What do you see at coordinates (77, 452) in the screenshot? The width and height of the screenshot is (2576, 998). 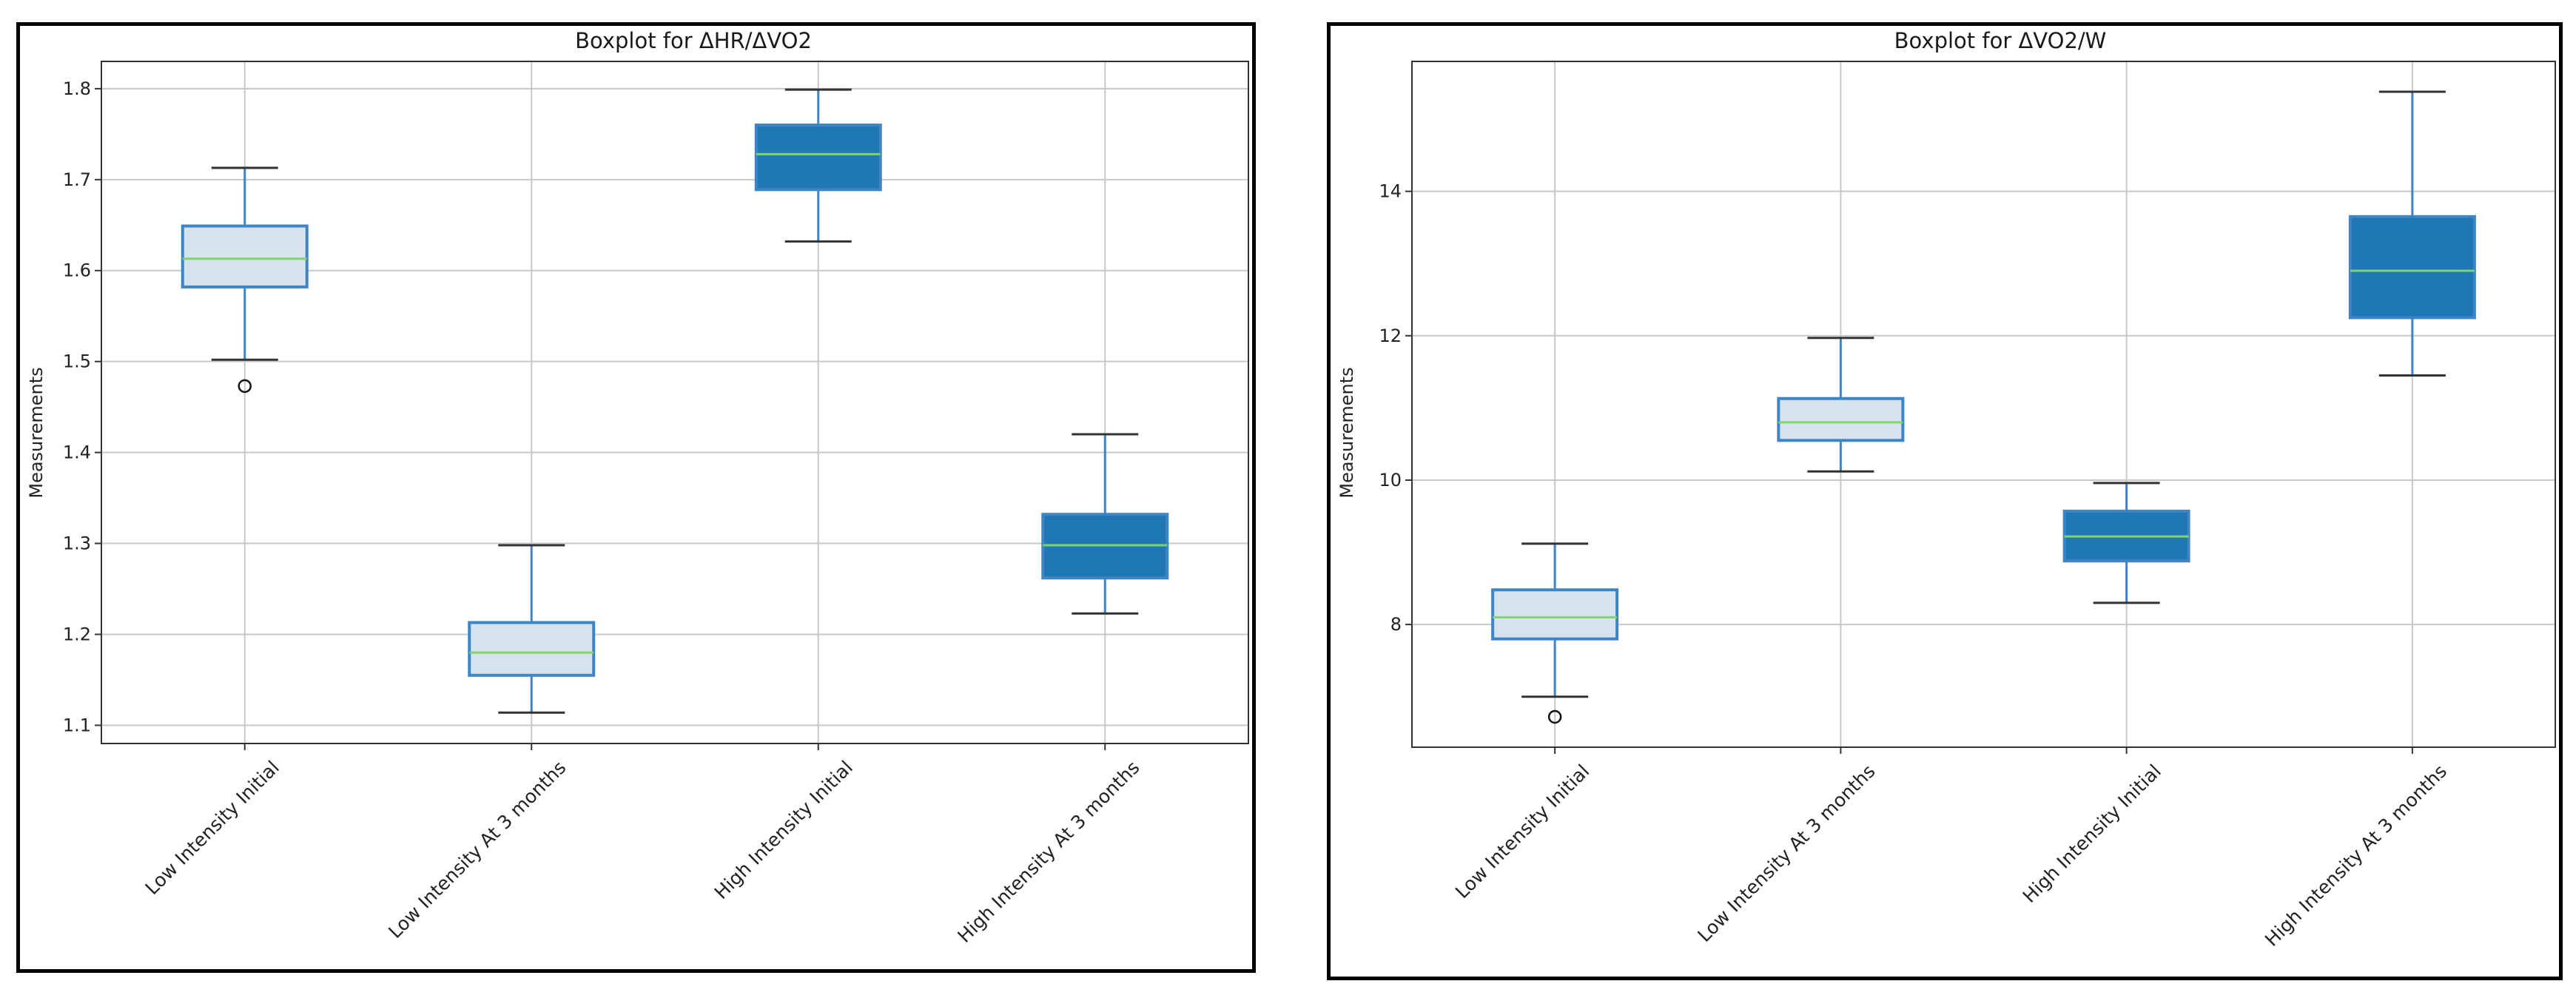 I see `y-tick-label: 1.4` at bounding box center [77, 452].